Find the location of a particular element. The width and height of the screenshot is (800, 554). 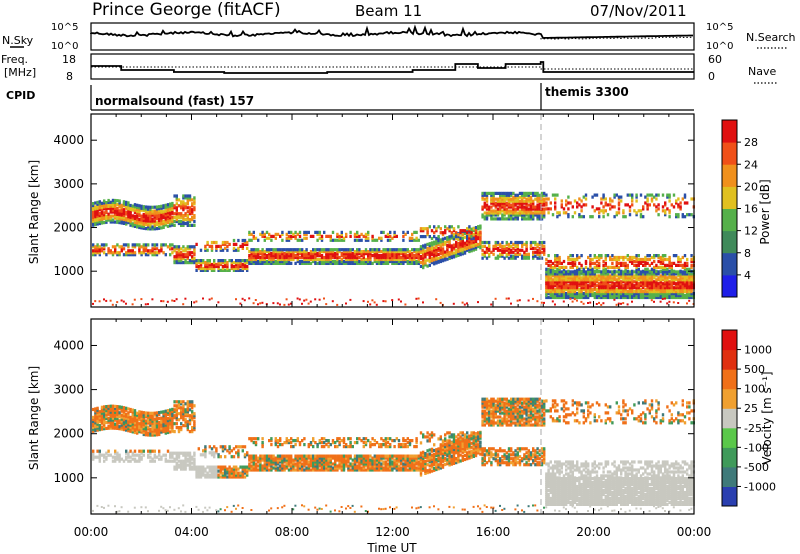

colorbar-tick-label: 8 is located at coordinates (747, 253).